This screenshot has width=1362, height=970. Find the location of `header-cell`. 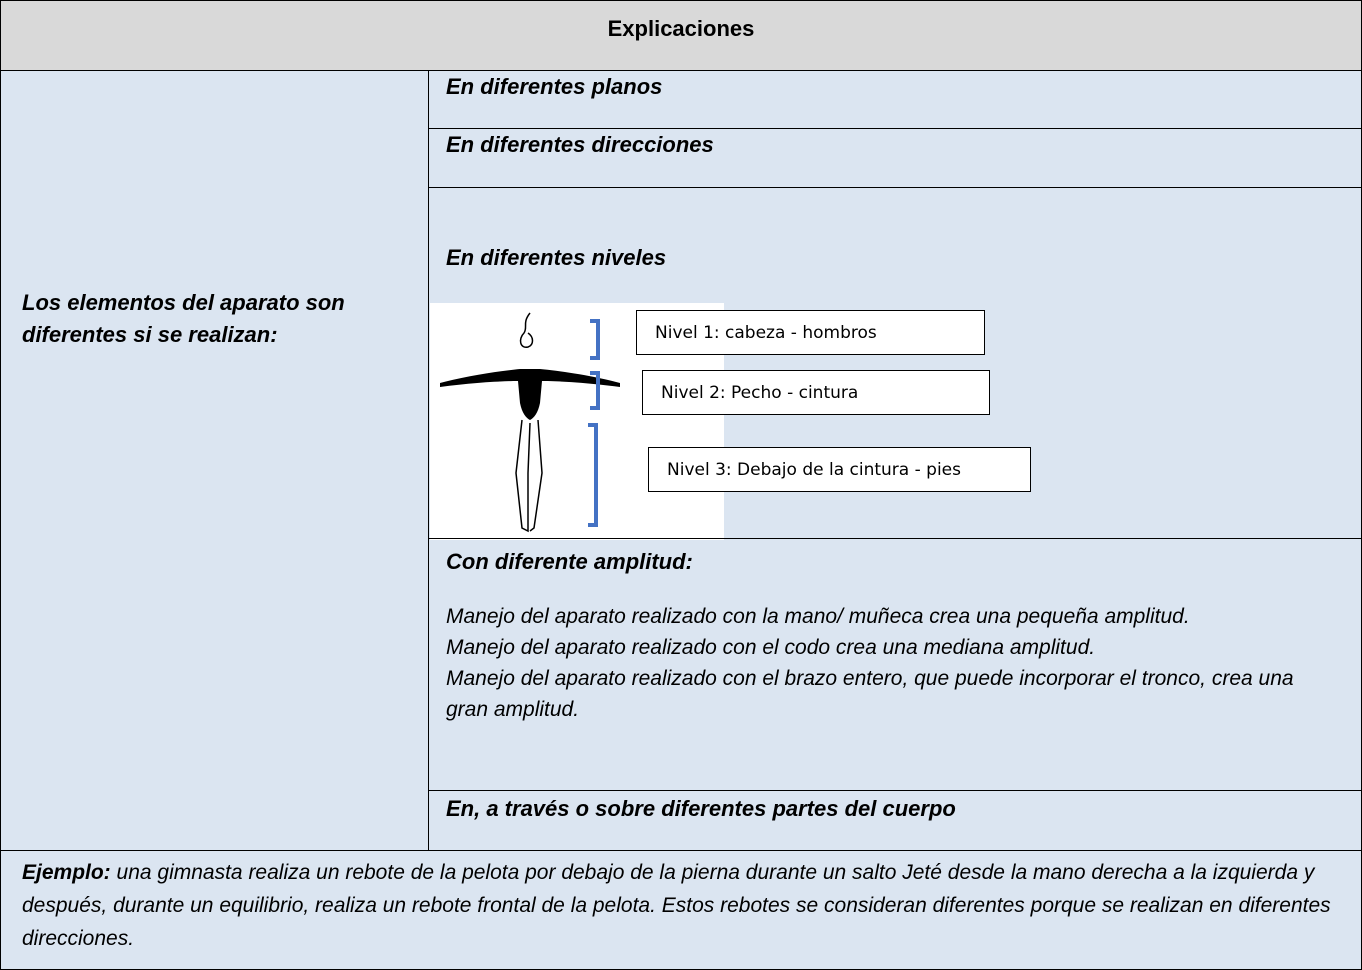

header-cell is located at coordinates (681, 35).